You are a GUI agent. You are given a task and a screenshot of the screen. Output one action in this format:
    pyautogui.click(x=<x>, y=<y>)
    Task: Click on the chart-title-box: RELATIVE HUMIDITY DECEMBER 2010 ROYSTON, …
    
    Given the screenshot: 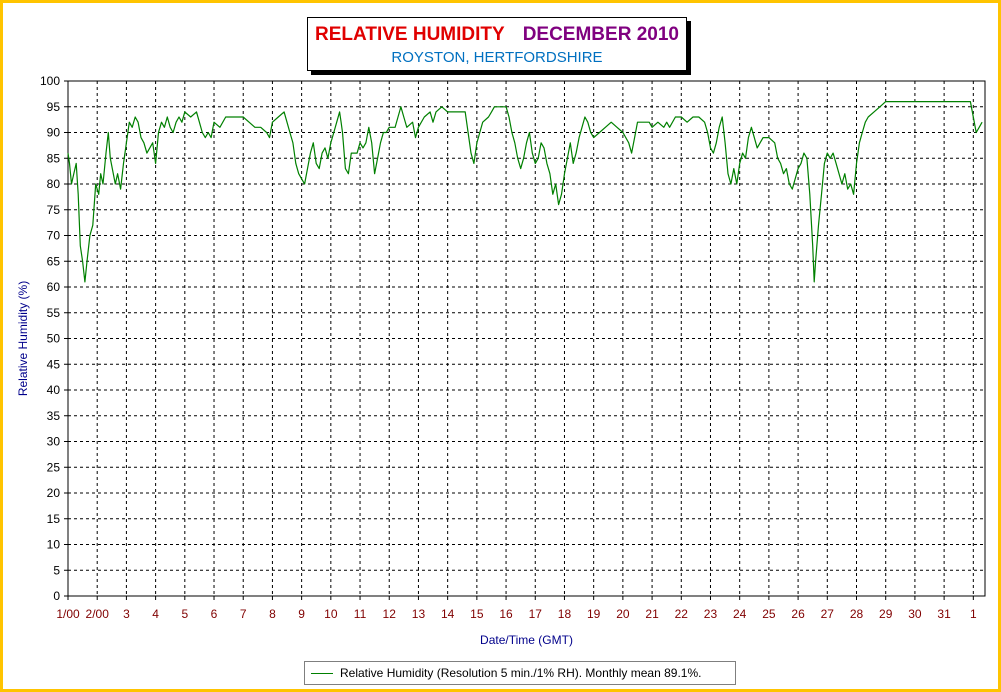 What is the action you would take?
    pyautogui.click(x=497, y=44)
    